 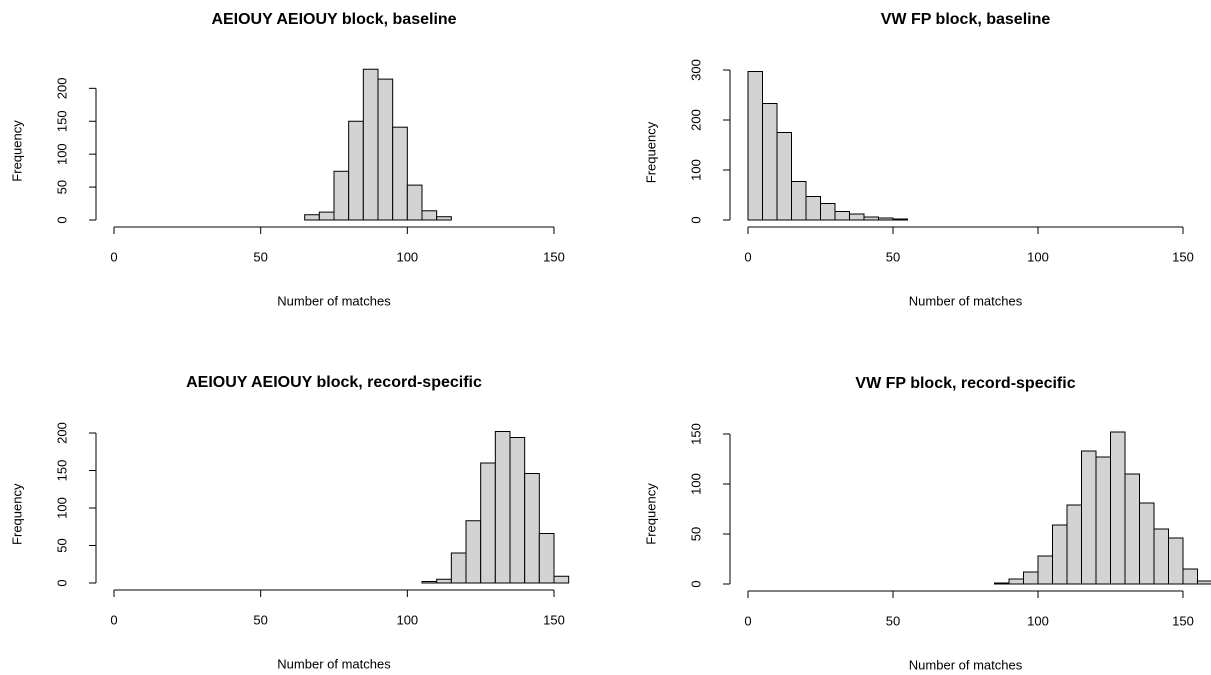 What do you see at coordinates (966, 19) in the screenshot?
I see `chart-title: VW FP block, baseline` at bounding box center [966, 19].